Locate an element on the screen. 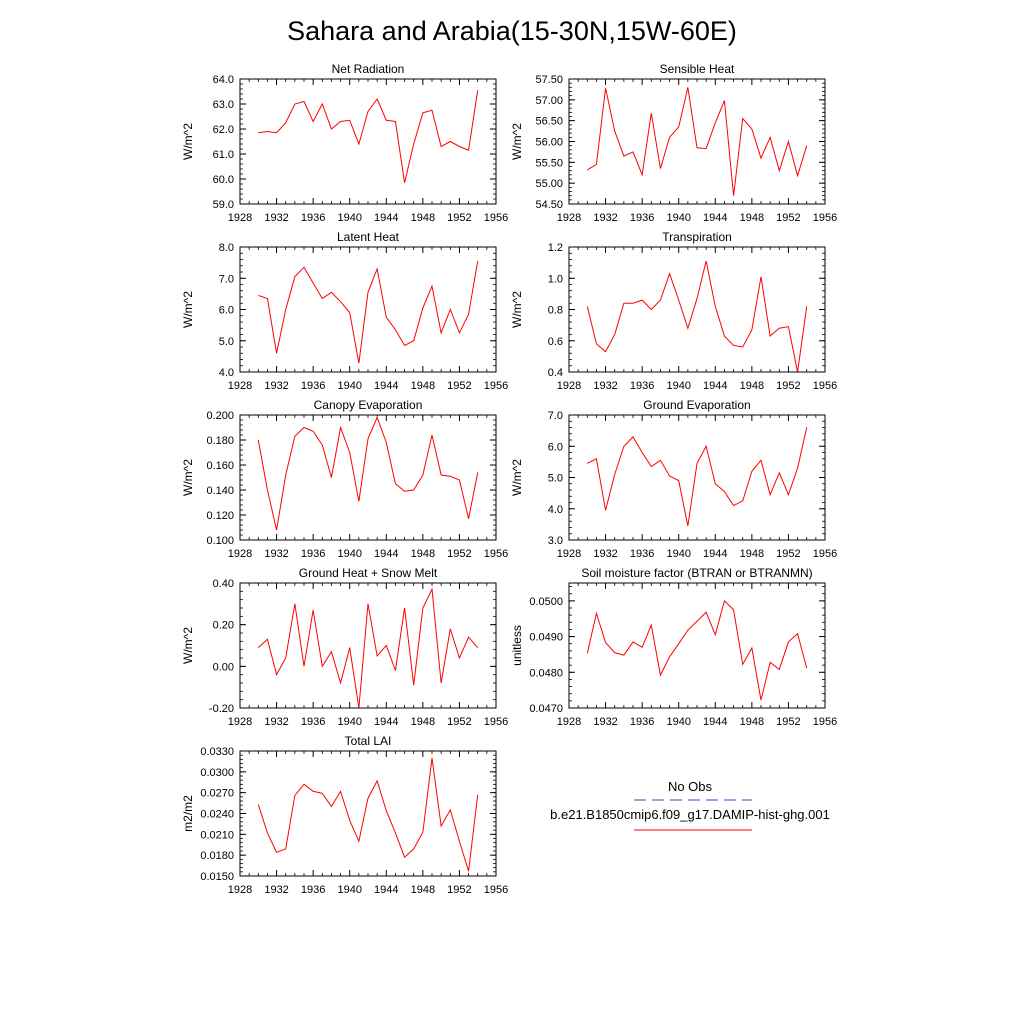  y-tick-label: 0.160 is located at coordinates (220, 466).